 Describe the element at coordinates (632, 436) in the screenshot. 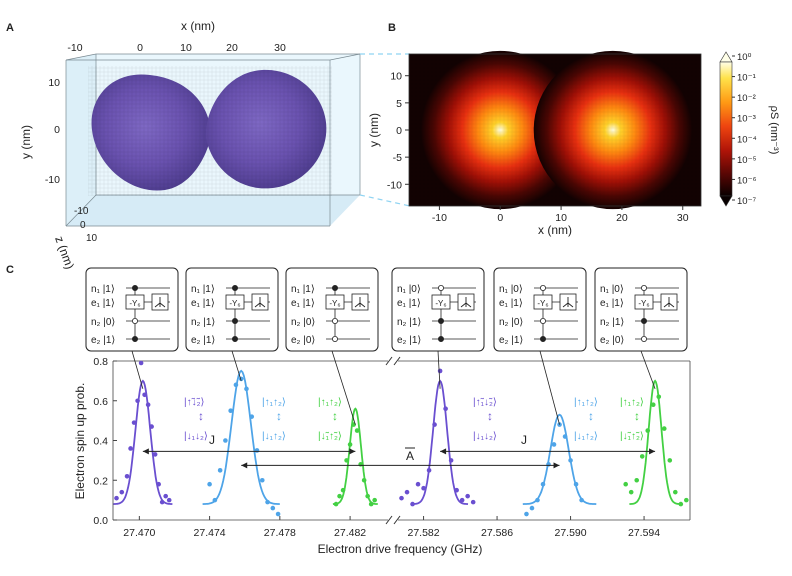

I see `state-label-bottom: |↓̃₁↑̃₂⟩` at that location.